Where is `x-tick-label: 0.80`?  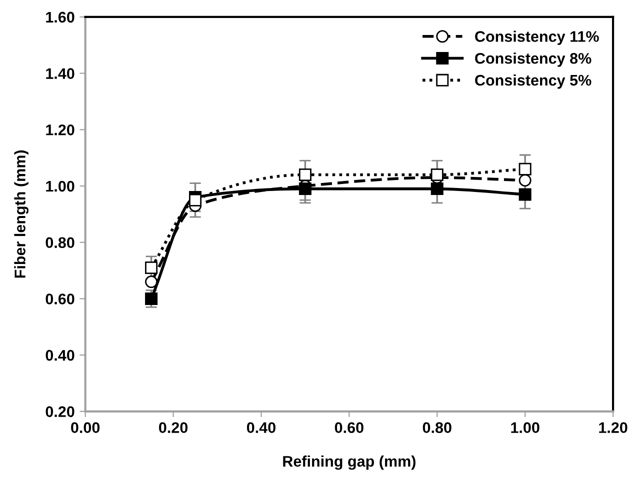
x-tick-label: 0.80 is located at coordinates (437, 428).